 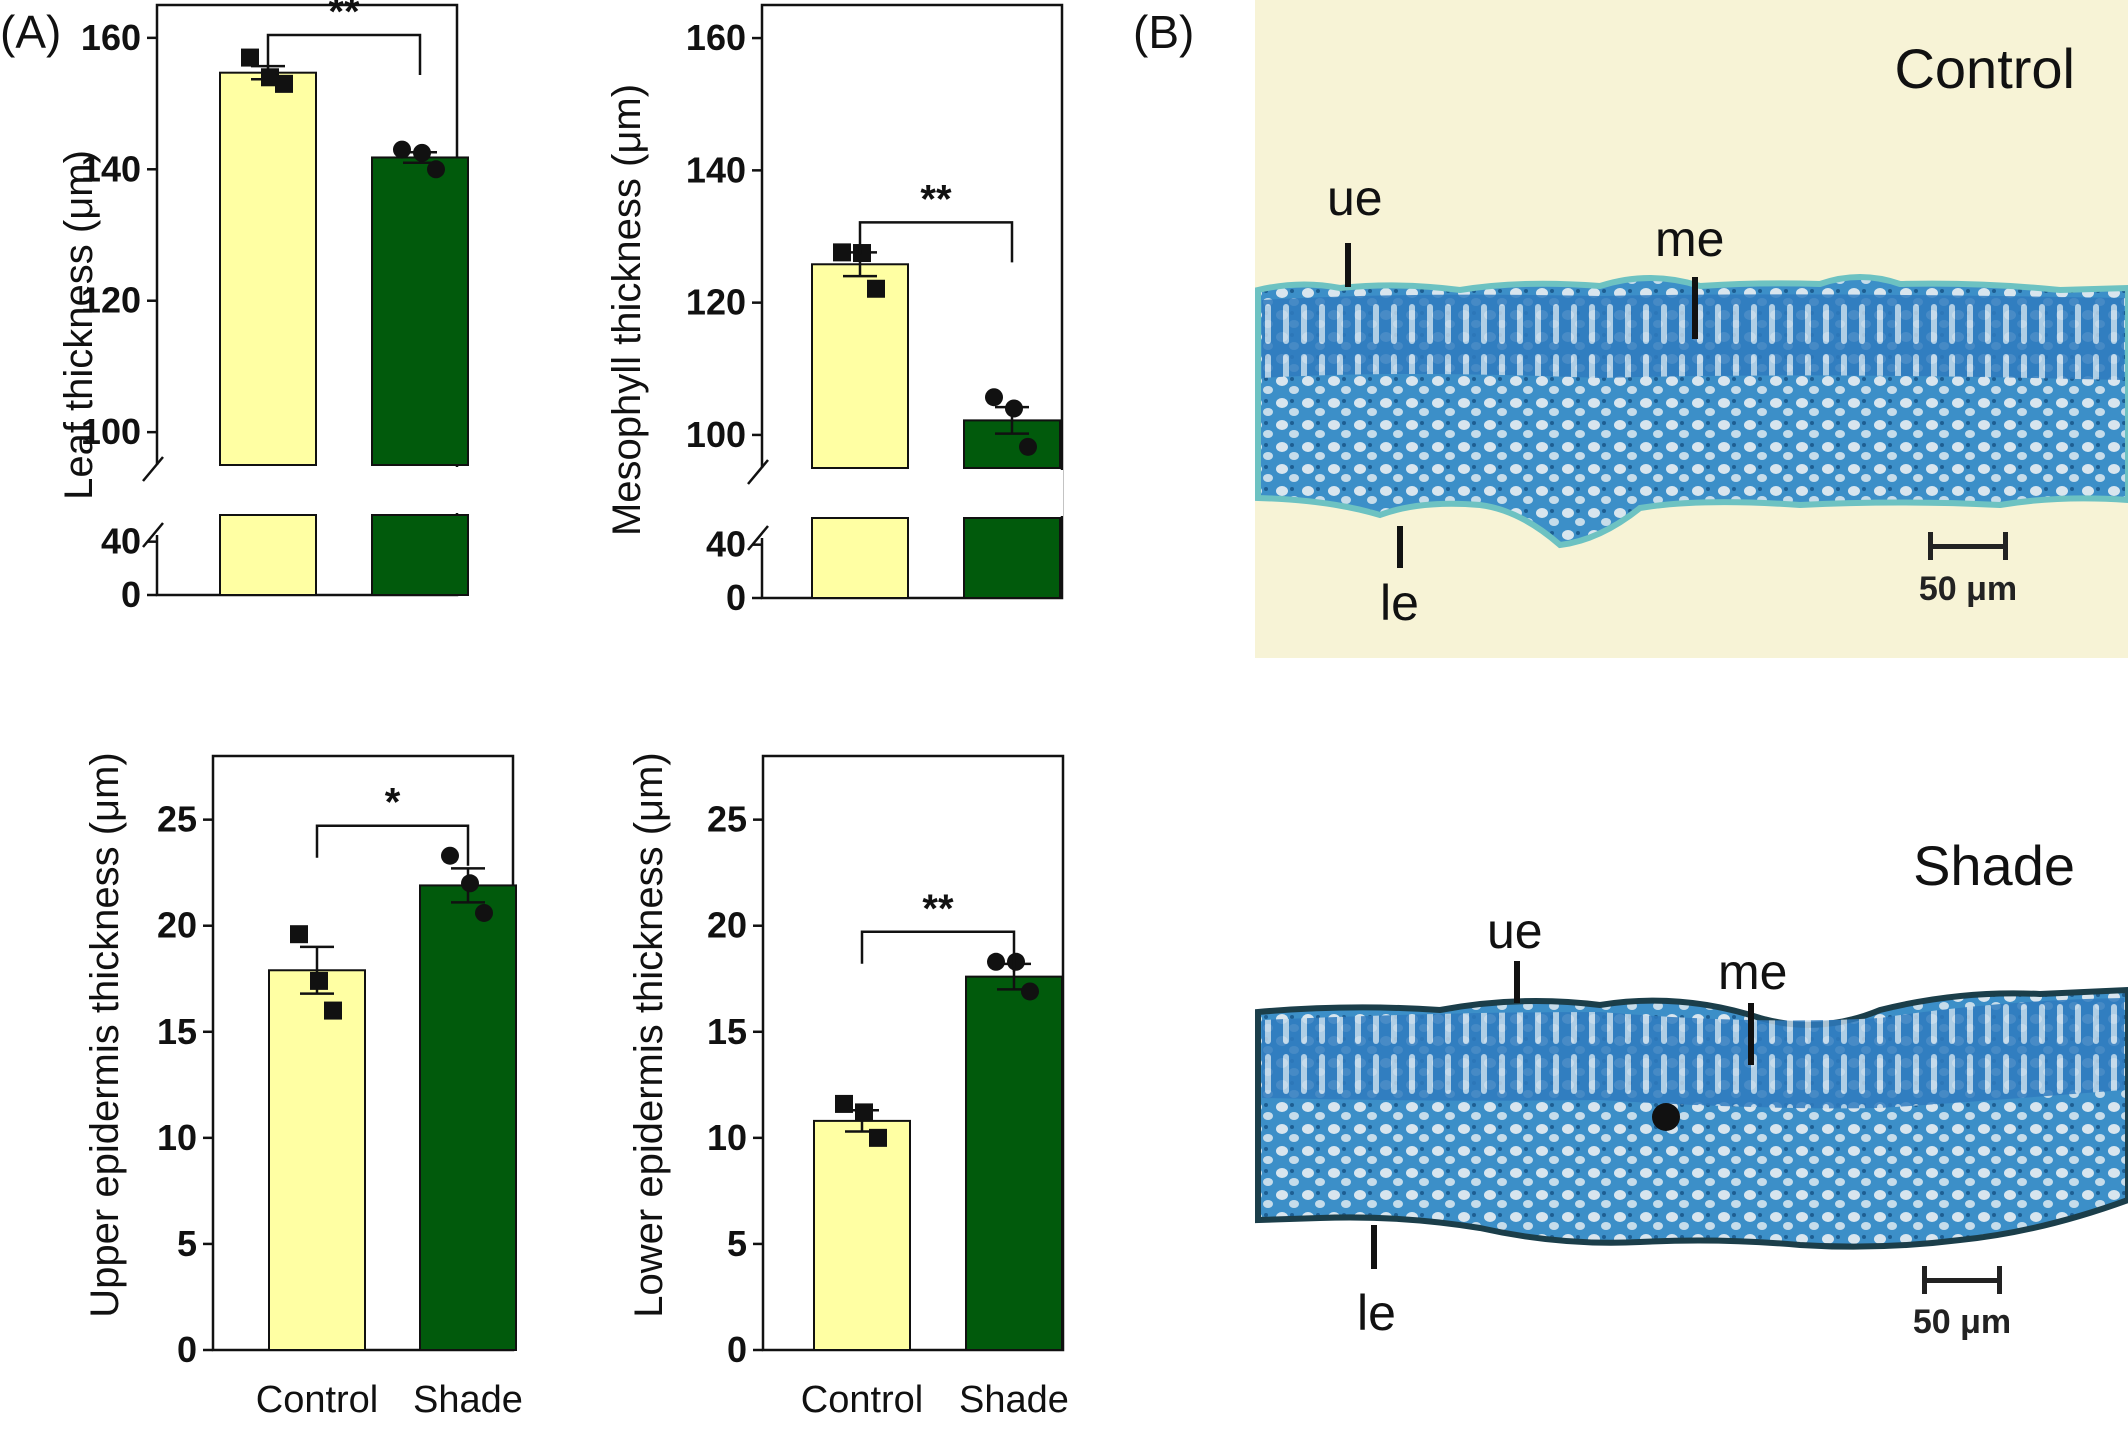 I want to click on marker-ue-control, so click(x=1348, y=265).